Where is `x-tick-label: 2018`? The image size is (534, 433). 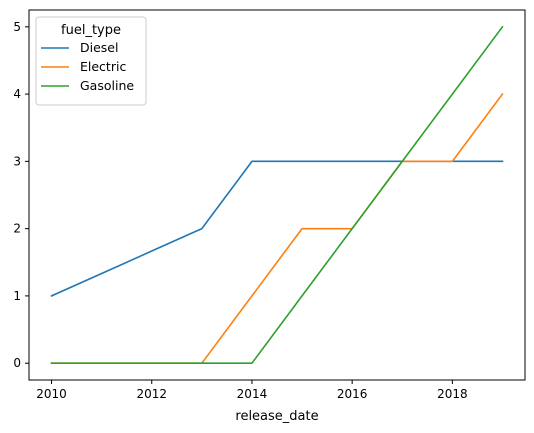 x-tick-label: 2018 is located at coordinates (452, 394).